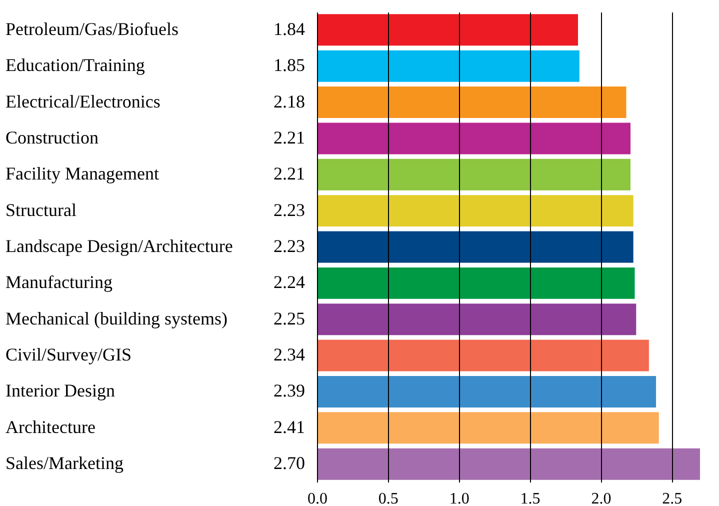 This screenshot has width=719, height=506. I want to click on x-tick-label: 1.0, so click(459, 498).